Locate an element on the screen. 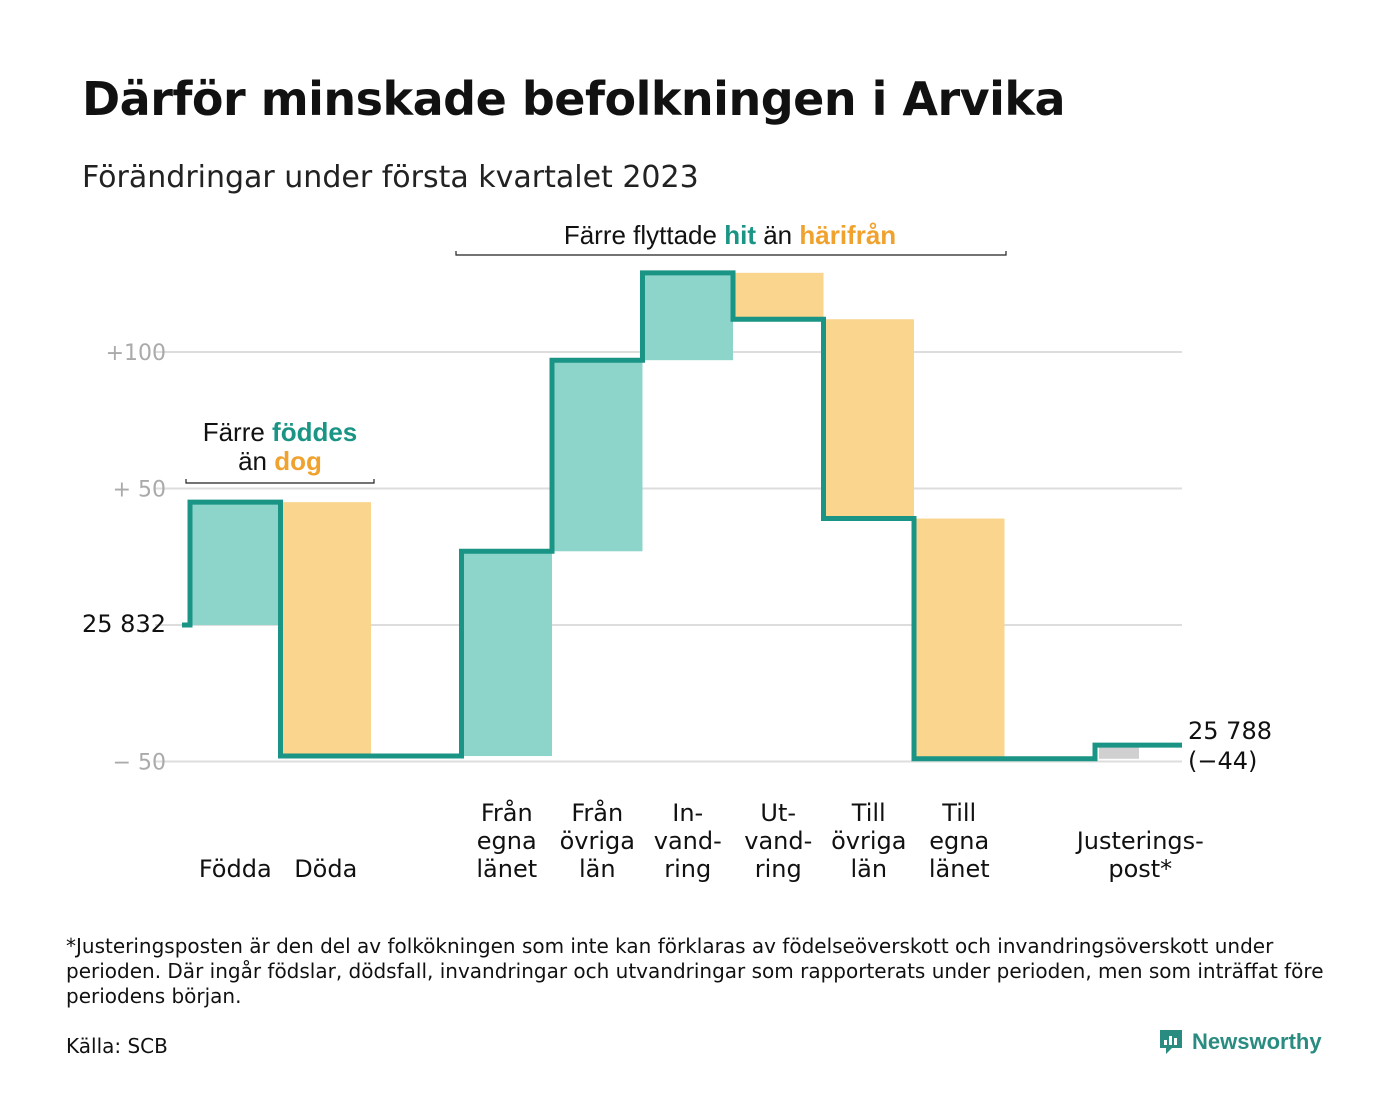  annotation-births-deaths-line1: Färre föddes is located at coordinates (280, 432).